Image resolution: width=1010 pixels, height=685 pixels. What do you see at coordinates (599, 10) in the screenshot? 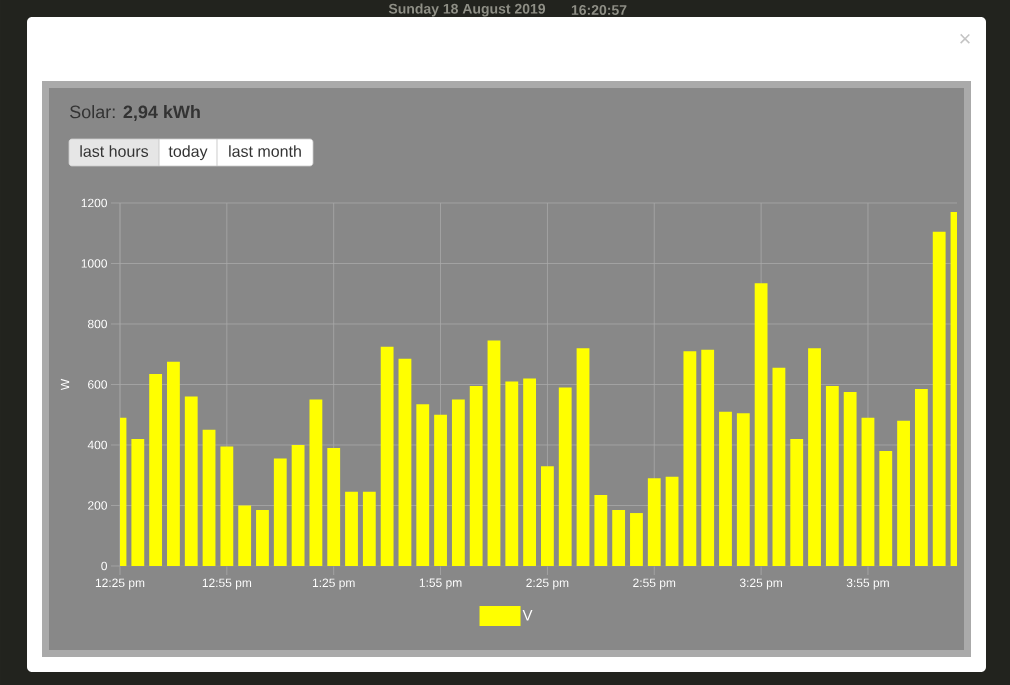
I see `text: 16:20:57` at bounding box center [599, 10].